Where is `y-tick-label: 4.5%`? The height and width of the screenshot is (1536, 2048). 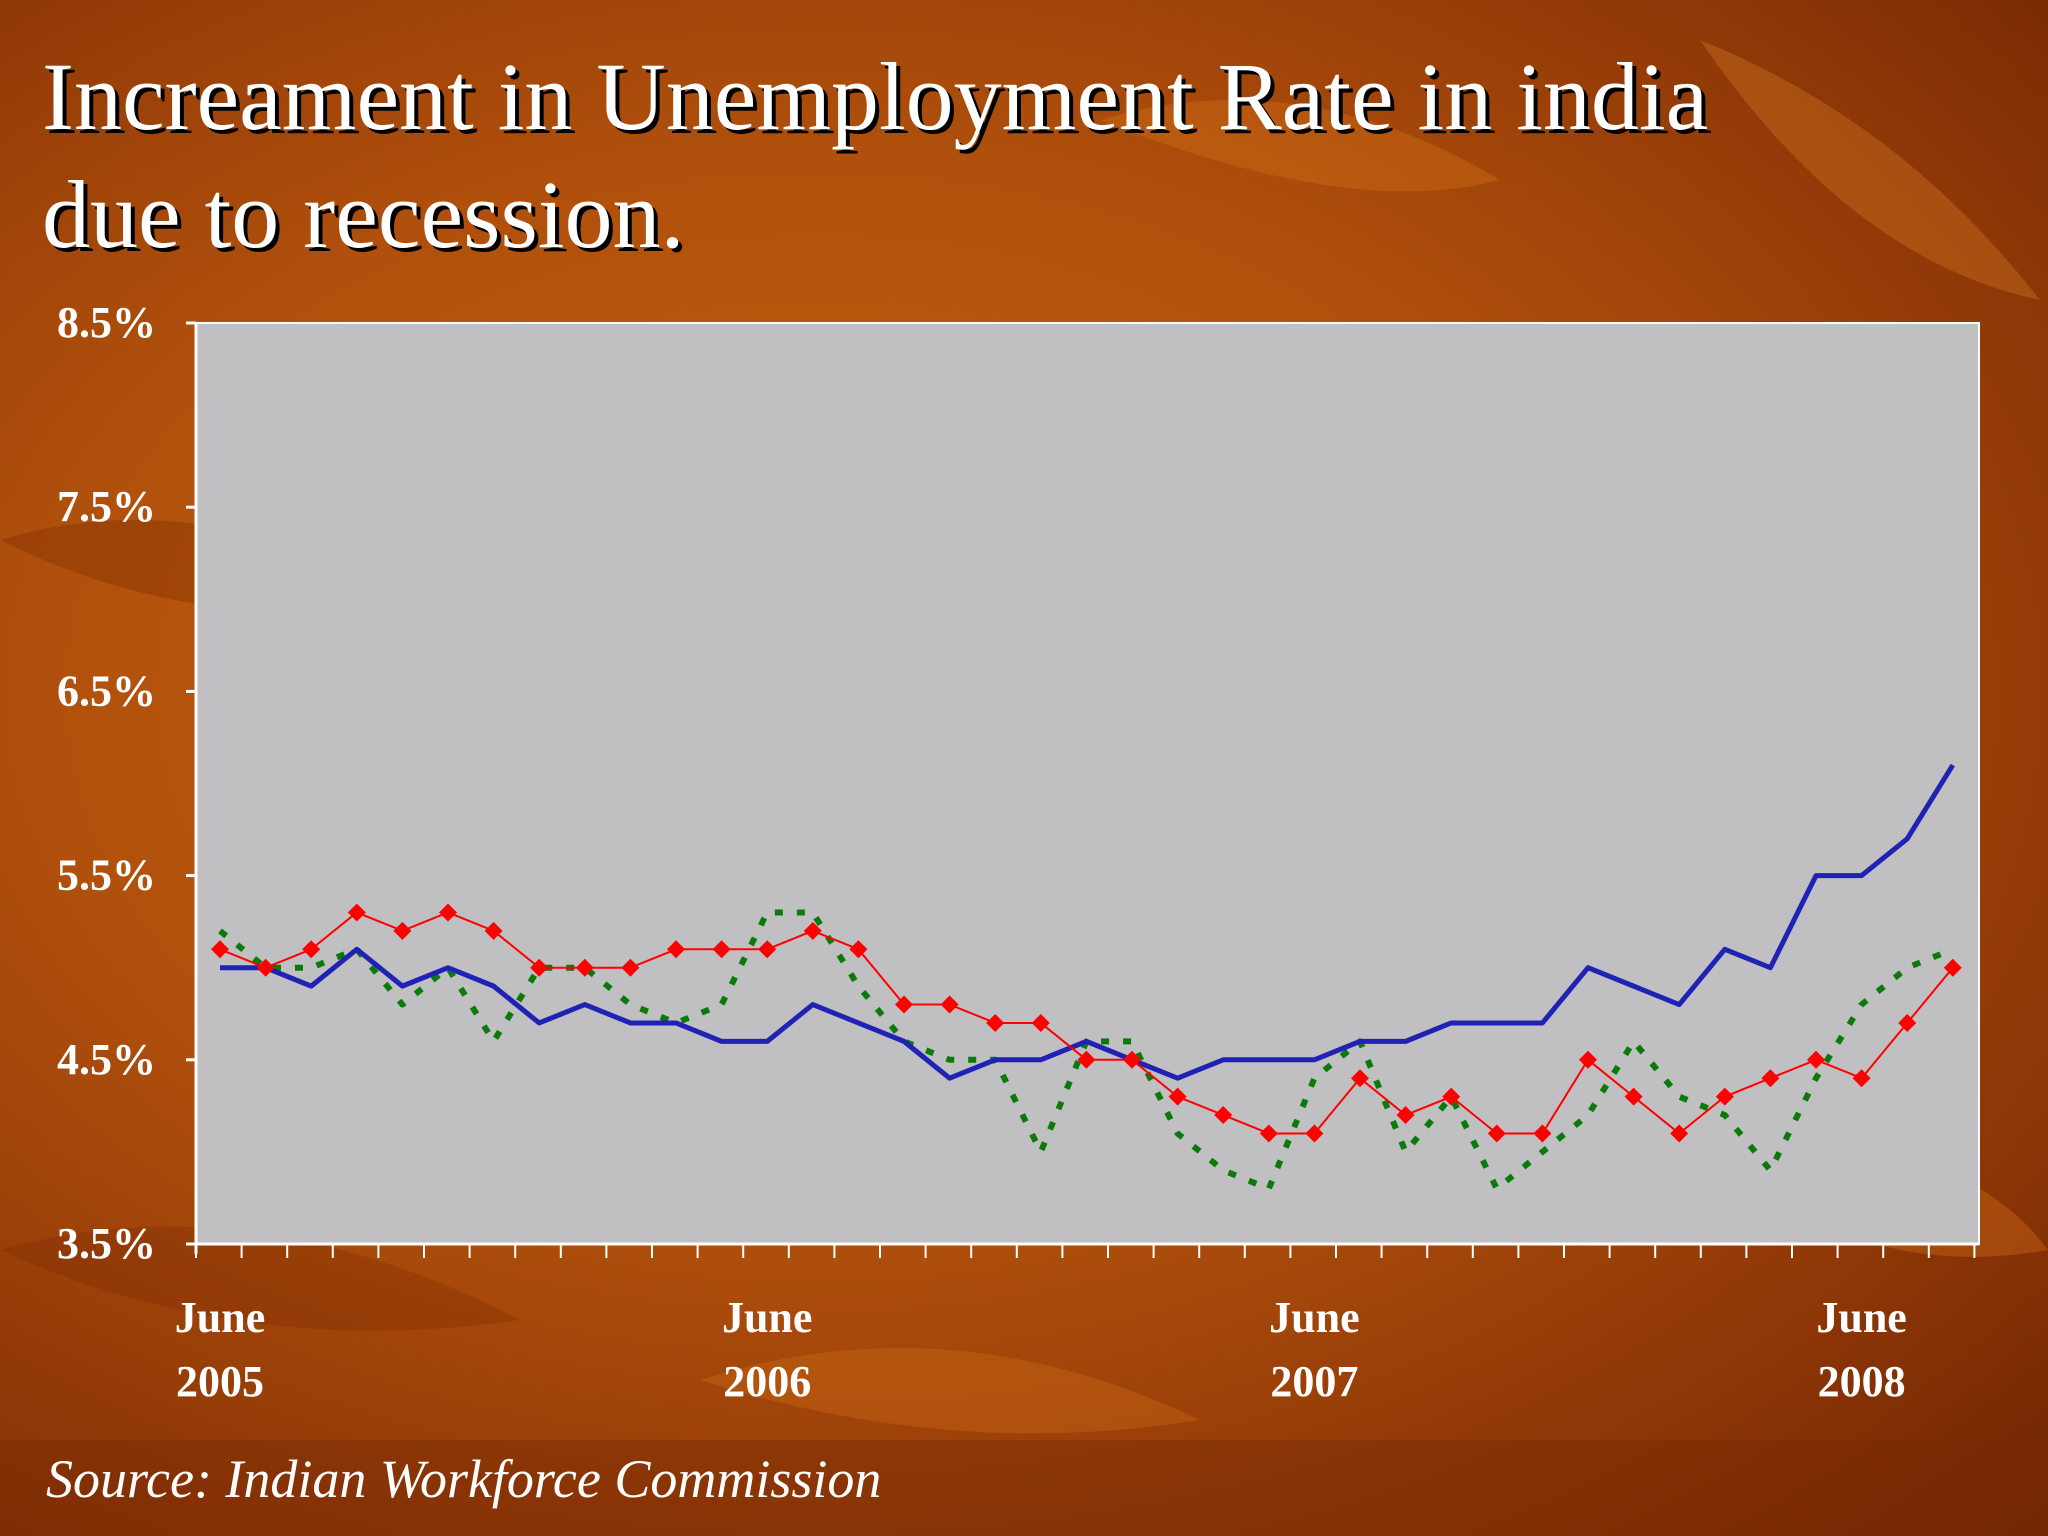
y-tick-label: 4.5% is located at coordinates (106, 1059).